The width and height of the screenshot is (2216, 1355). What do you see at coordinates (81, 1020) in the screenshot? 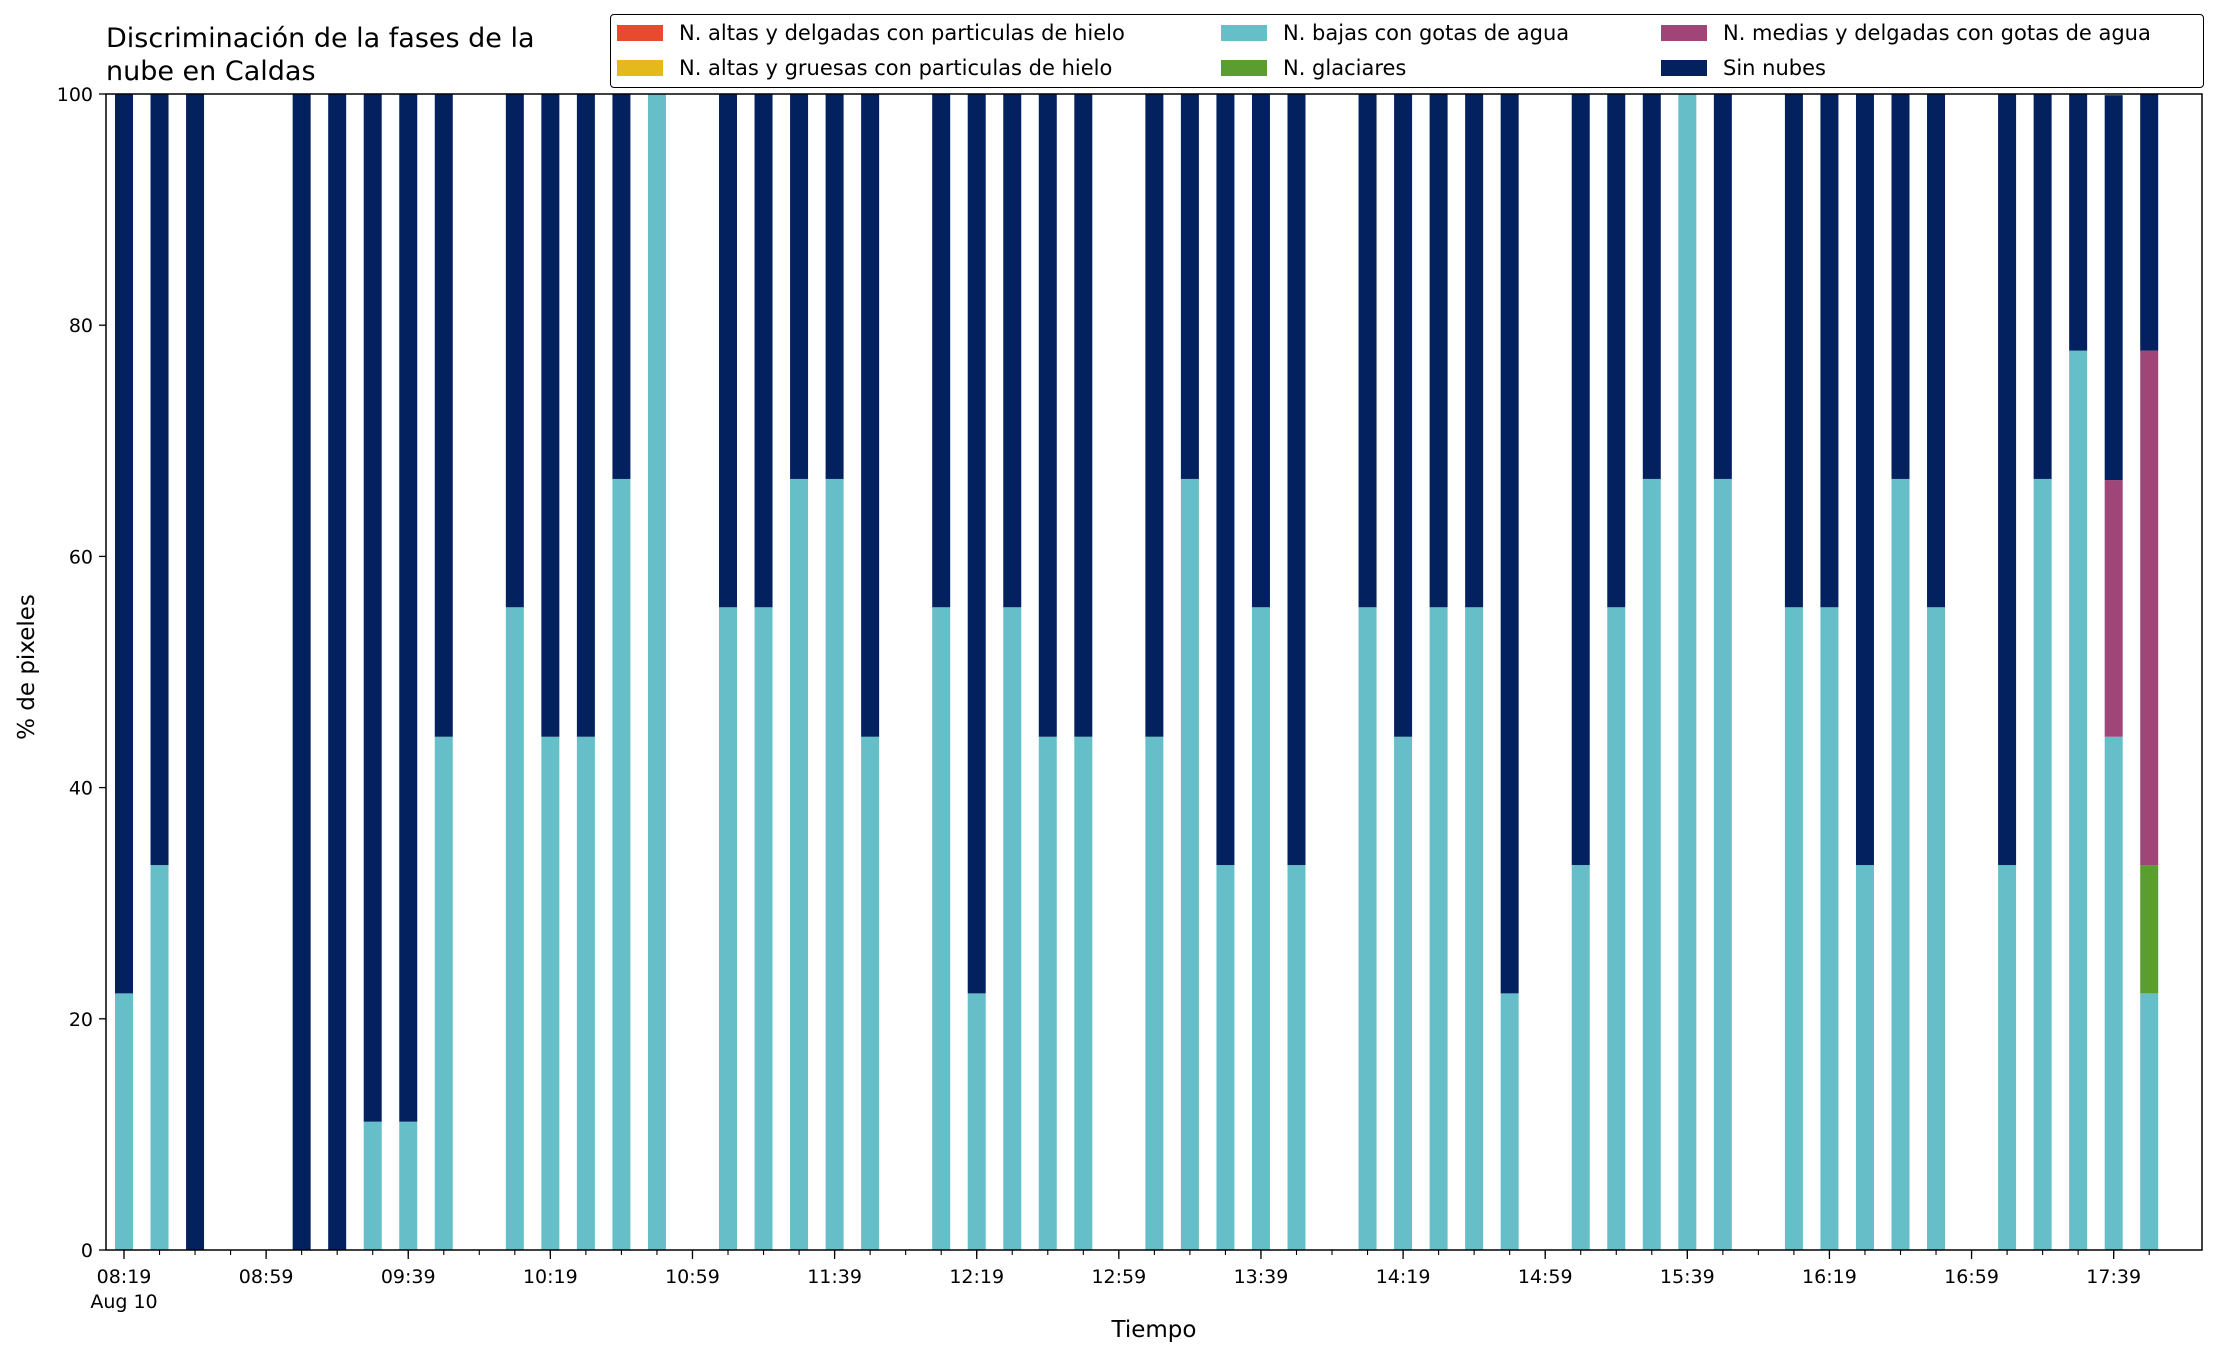
I see `y-tick-label: 20` at bounding box center [81, 1020].